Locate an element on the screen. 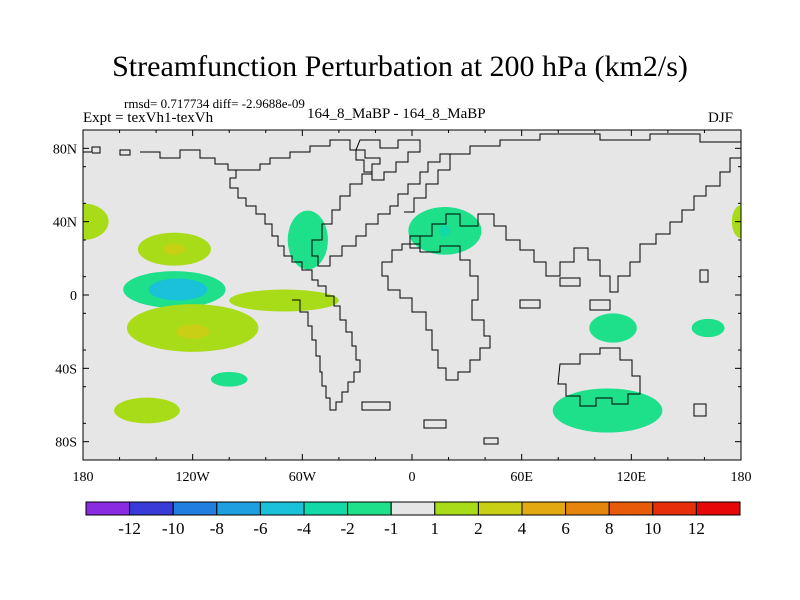  x-tick-label-3: 0 is located at coordinates (412, 477).